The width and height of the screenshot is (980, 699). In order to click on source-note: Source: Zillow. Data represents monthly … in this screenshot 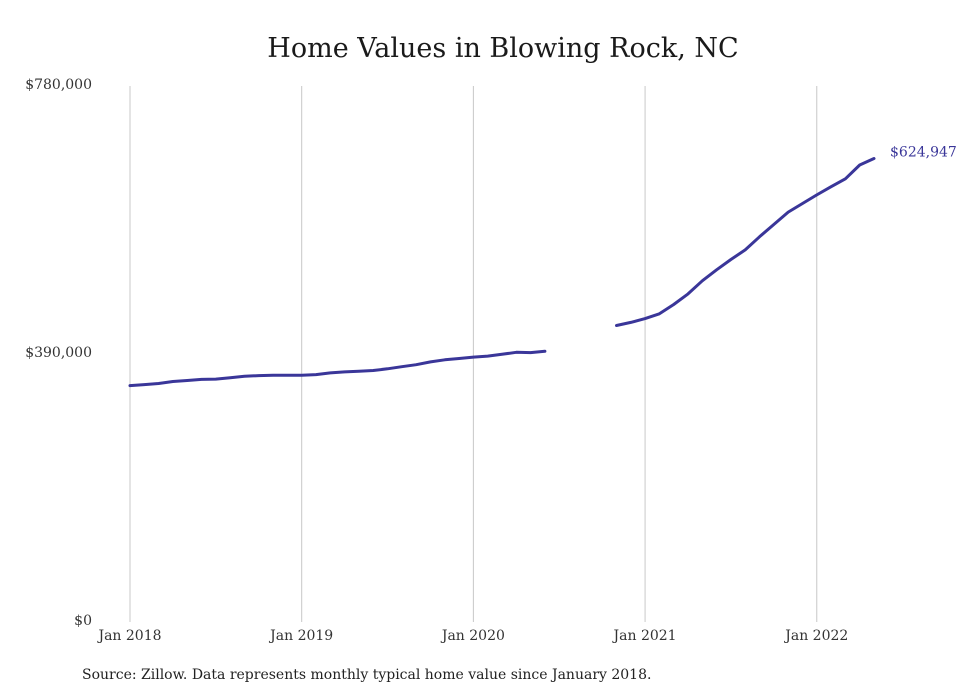, I will do `click(367, 675)`.